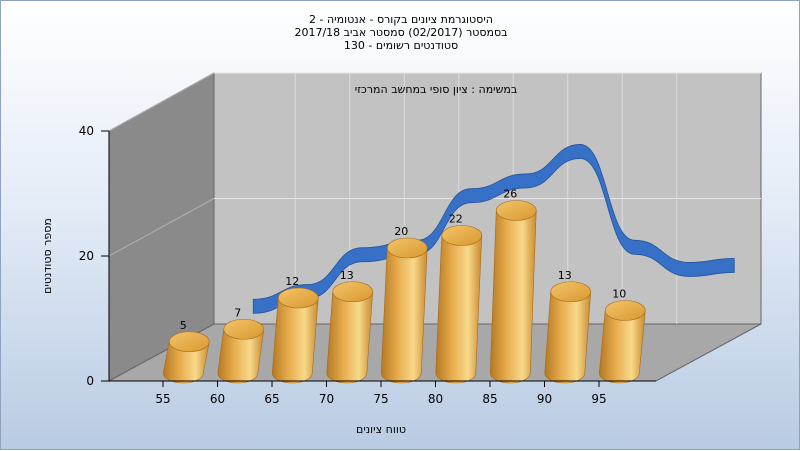 This screenshot has height=451, width=800. Describe the element at coordinates (619, 294) in the screenshot. I see `data-label: 10` at that location.